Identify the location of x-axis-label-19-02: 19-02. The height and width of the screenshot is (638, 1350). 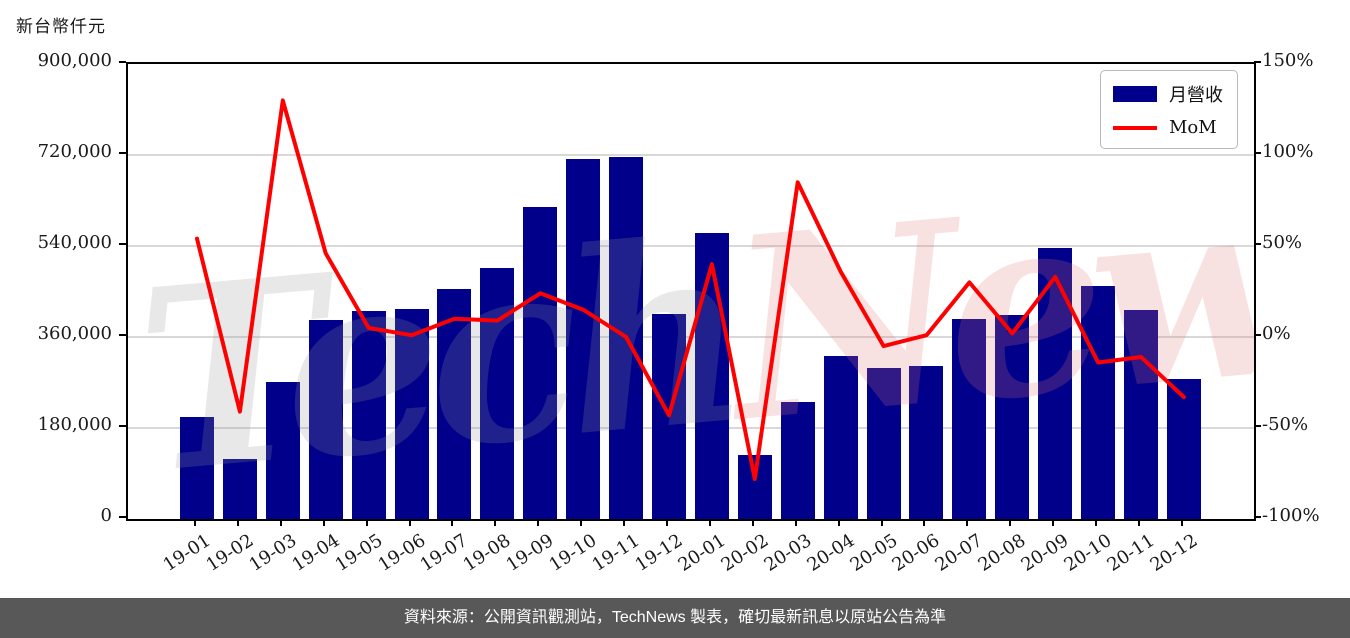
(230, 553).